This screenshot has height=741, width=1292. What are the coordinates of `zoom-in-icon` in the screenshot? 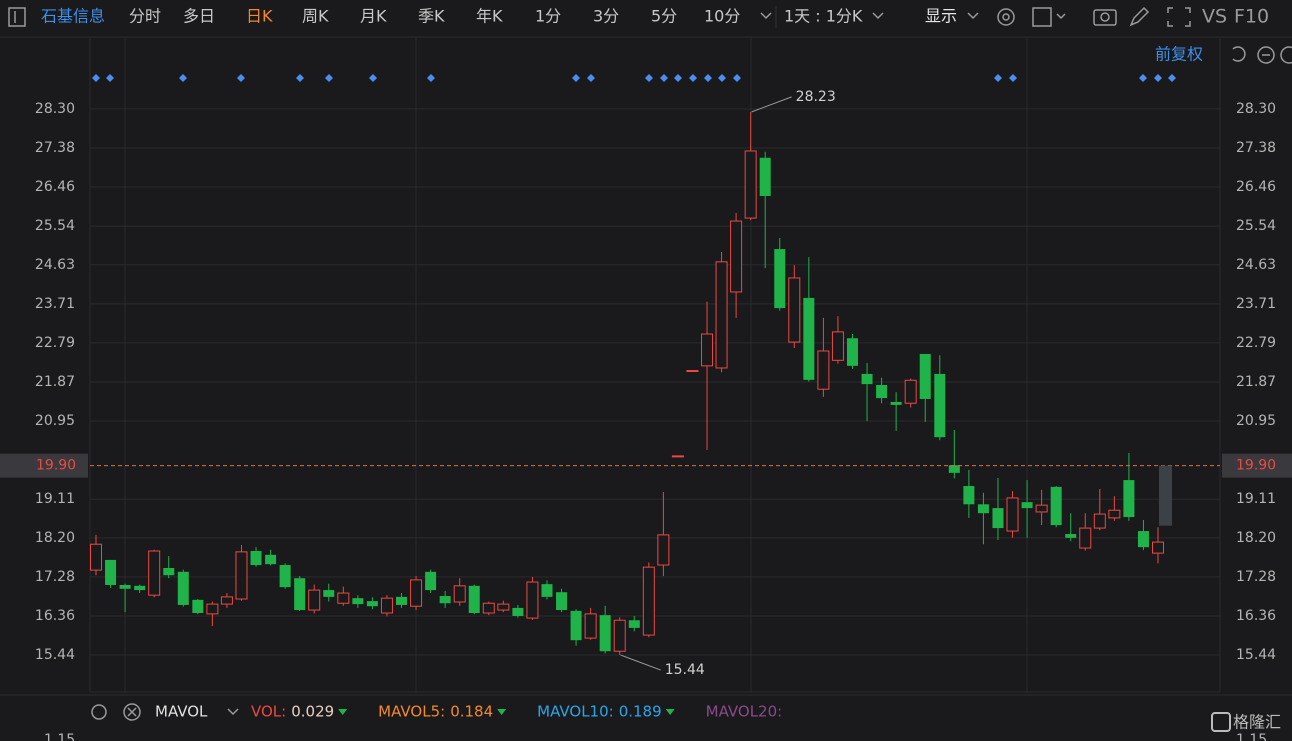 It's located at (1286, 55).